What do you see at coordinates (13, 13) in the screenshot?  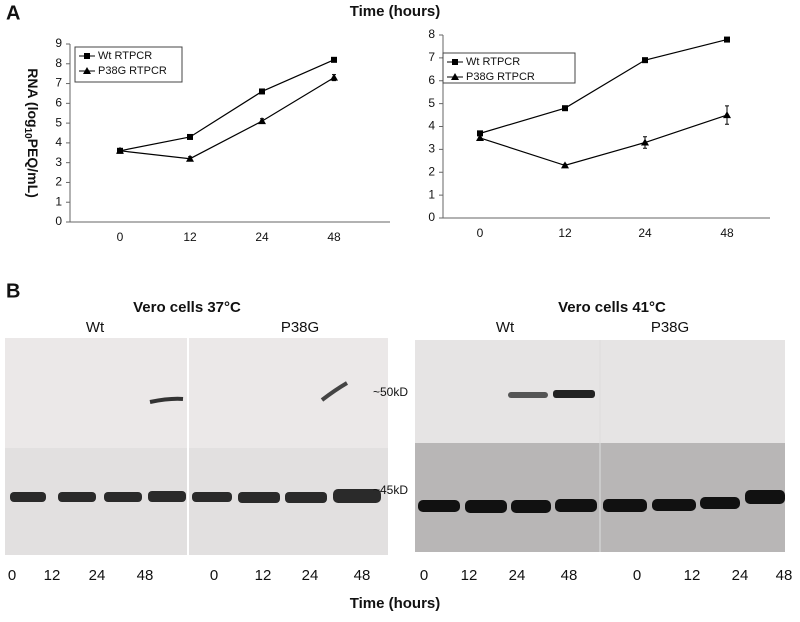 I see `panel-label: A` at bounding box center [13, 13].